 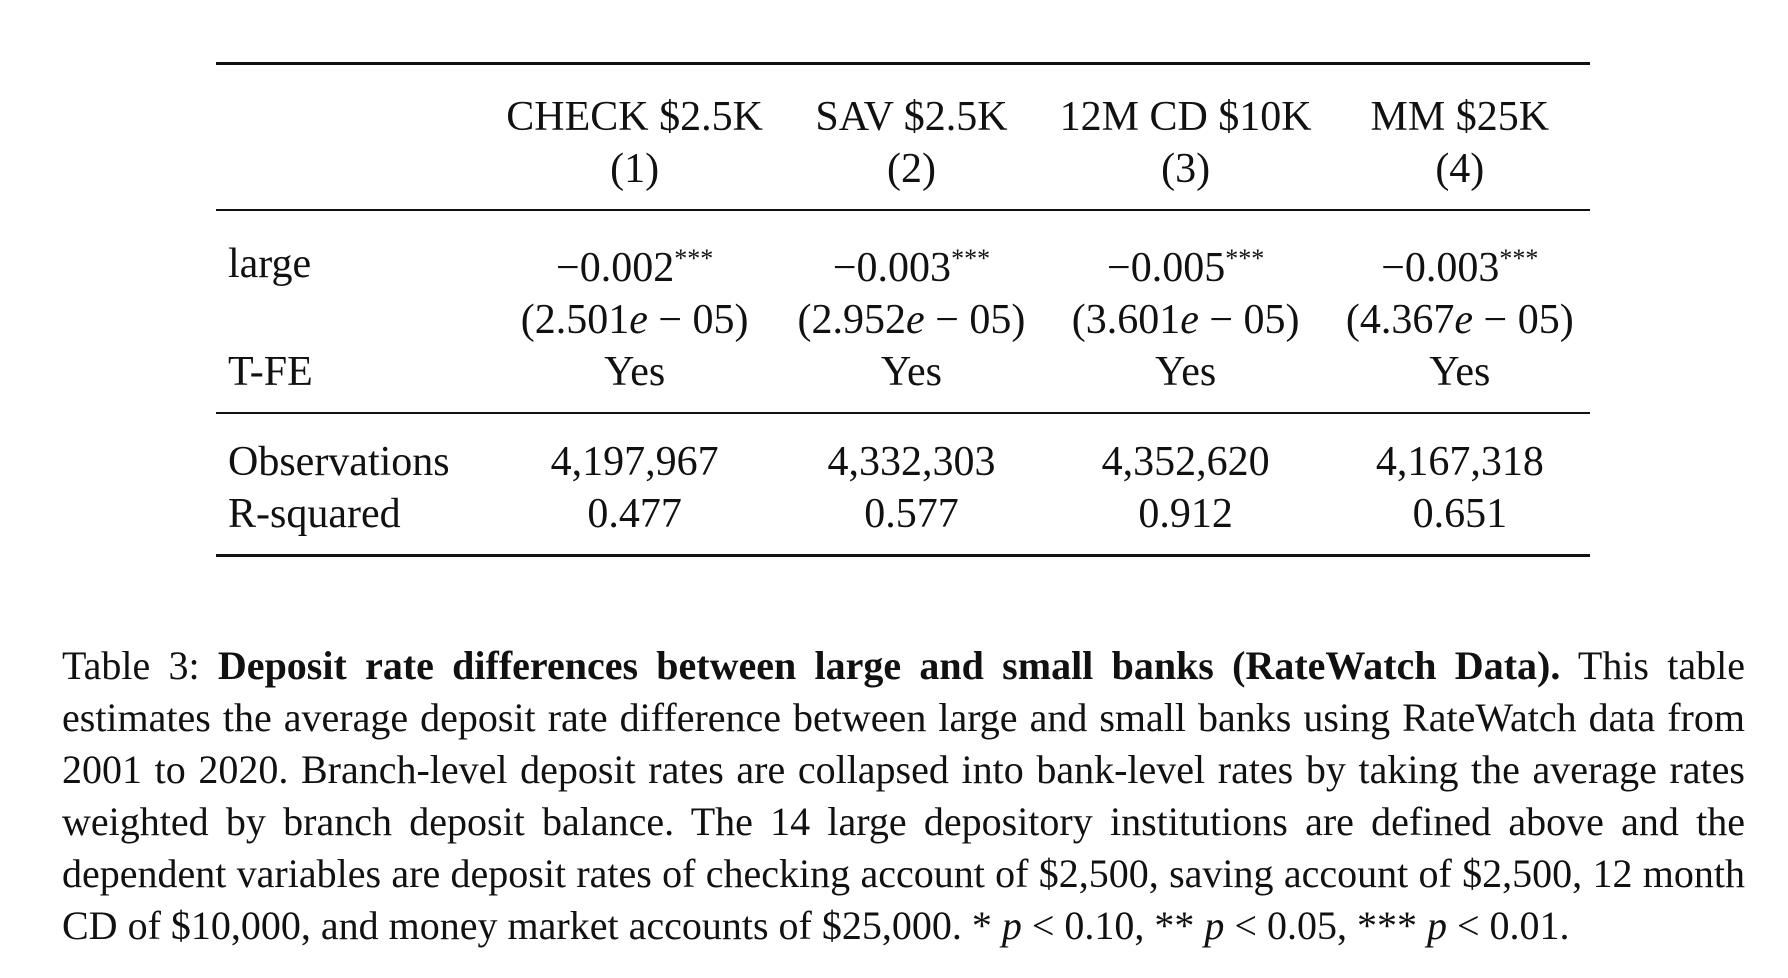 I want to click on coef-value-3: −0.005, so click(x=1166, y=268).